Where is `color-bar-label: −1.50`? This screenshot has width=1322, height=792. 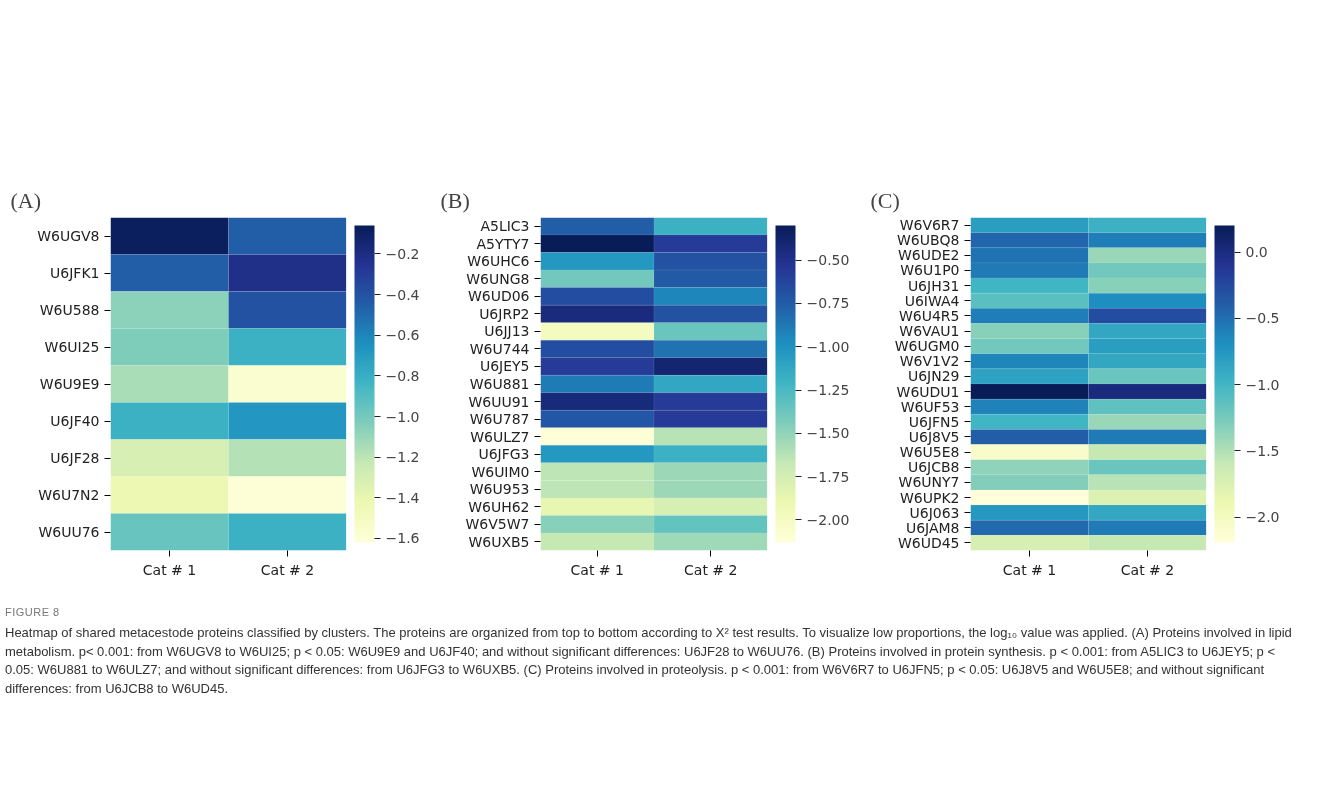 color-bar-label: −1.50 is located at coordinates (828, 433).